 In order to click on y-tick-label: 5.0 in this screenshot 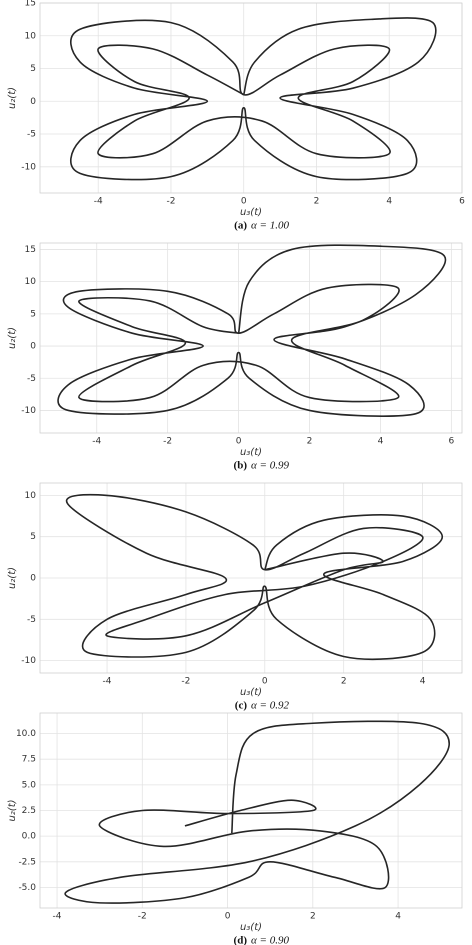, I will do `click(29, 785)`.